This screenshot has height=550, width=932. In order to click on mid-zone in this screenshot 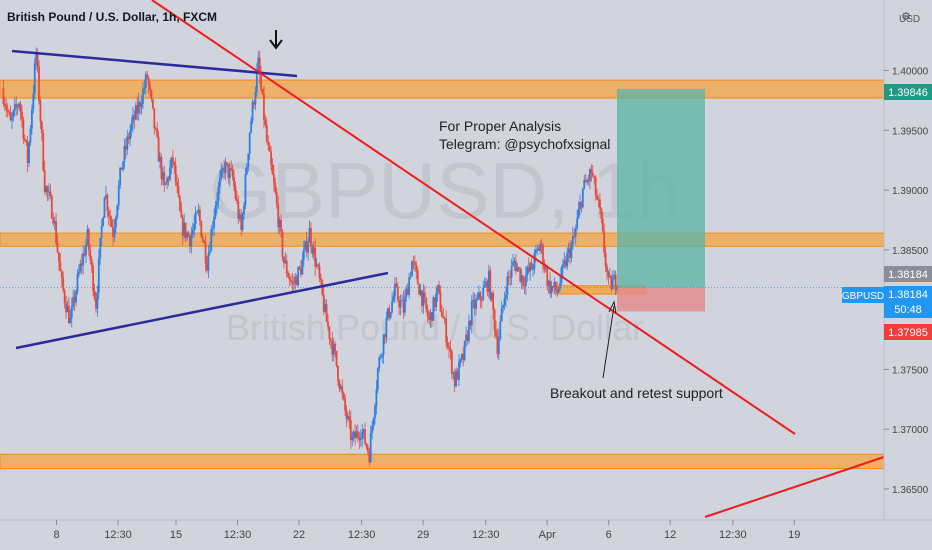, I will do `click(442, 239)`.